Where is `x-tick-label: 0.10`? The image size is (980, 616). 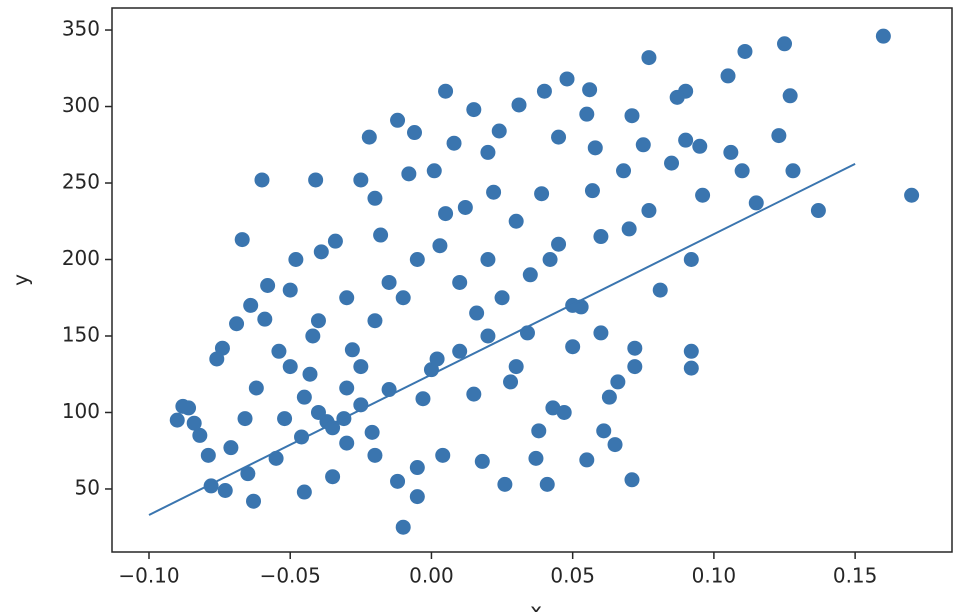 x-tick-label: 0.10 is located at coordinates (714, 576).